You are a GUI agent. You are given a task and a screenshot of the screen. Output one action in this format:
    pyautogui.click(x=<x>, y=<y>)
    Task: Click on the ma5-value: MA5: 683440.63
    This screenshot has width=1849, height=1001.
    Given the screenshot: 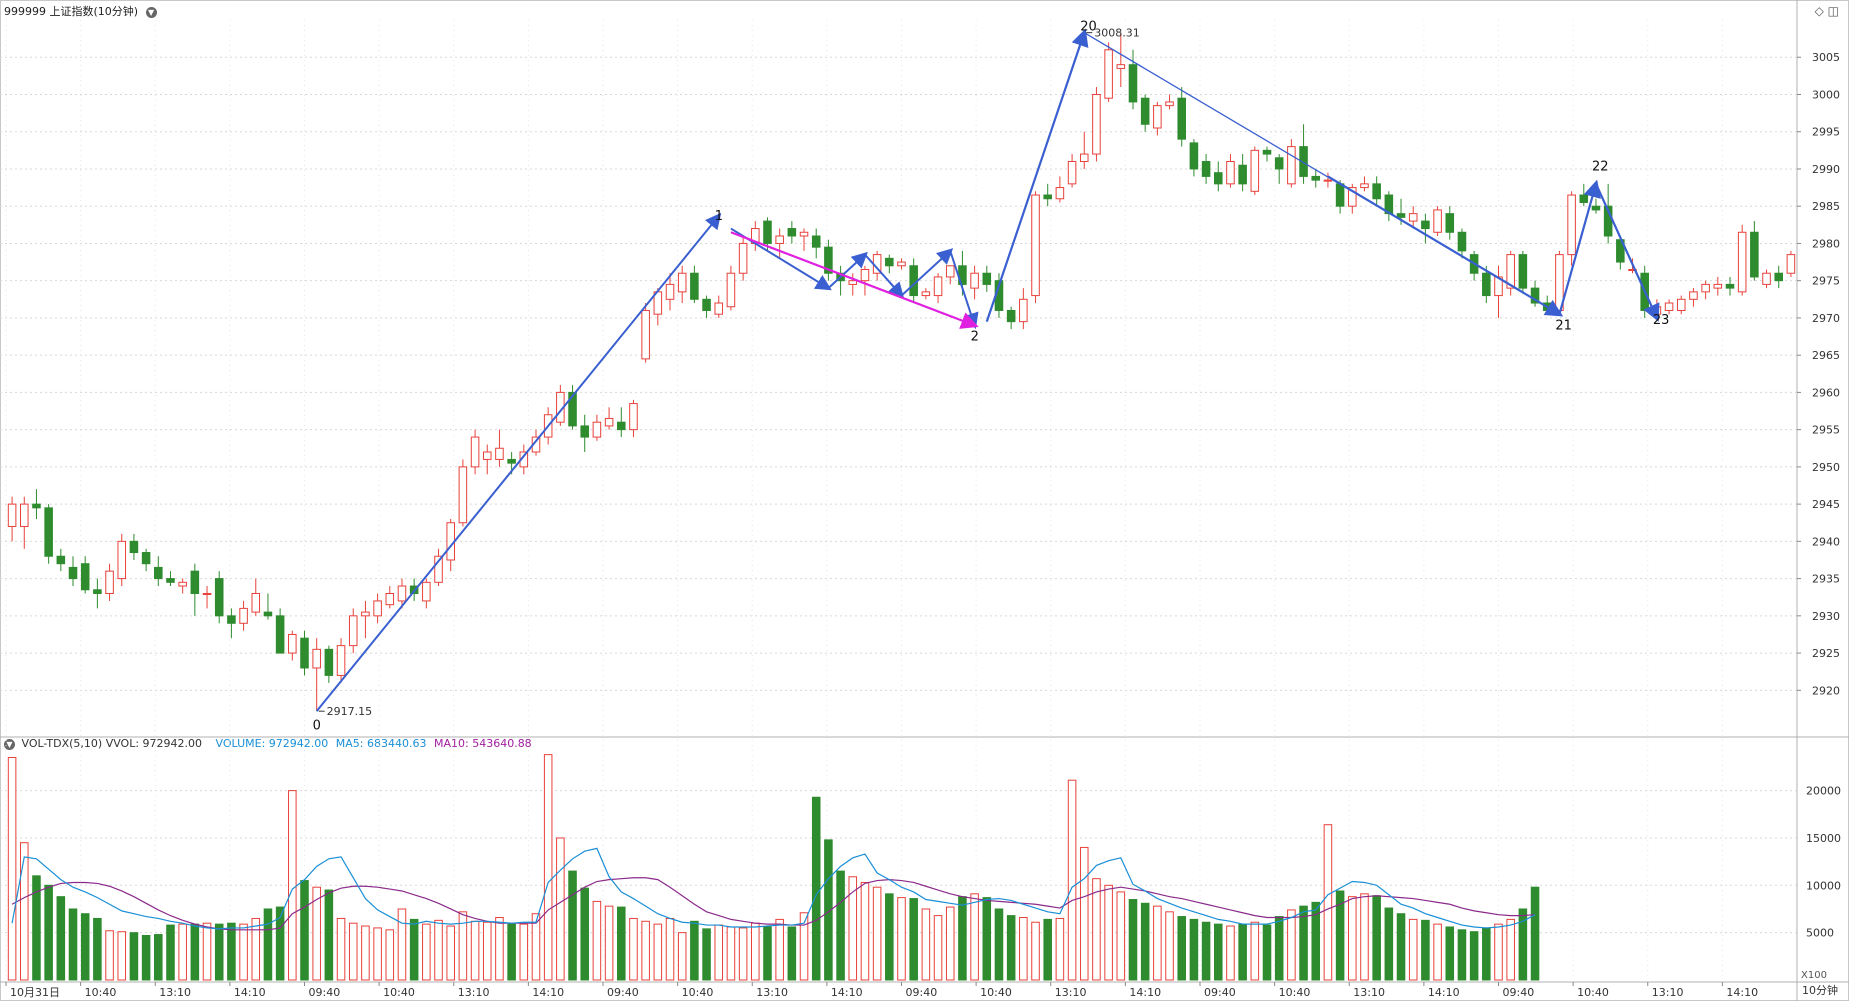 What is the action you would take?
    pyautogui.click(x=381, y=743)
    